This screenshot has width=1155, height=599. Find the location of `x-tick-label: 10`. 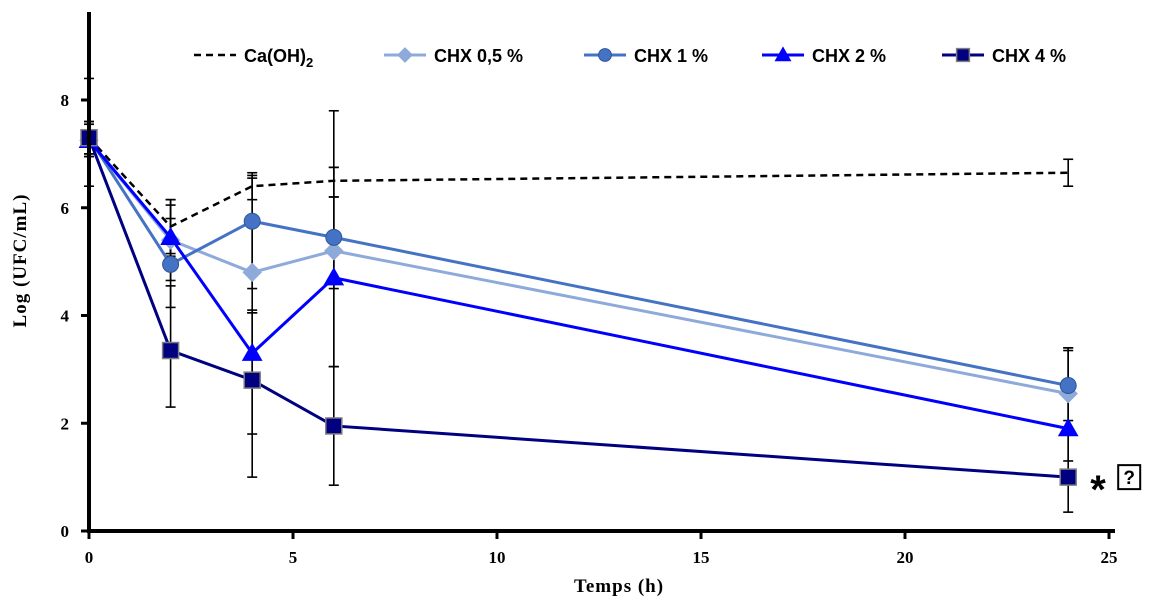

x-tick-label: 10 is located at coordinates (497, 557).